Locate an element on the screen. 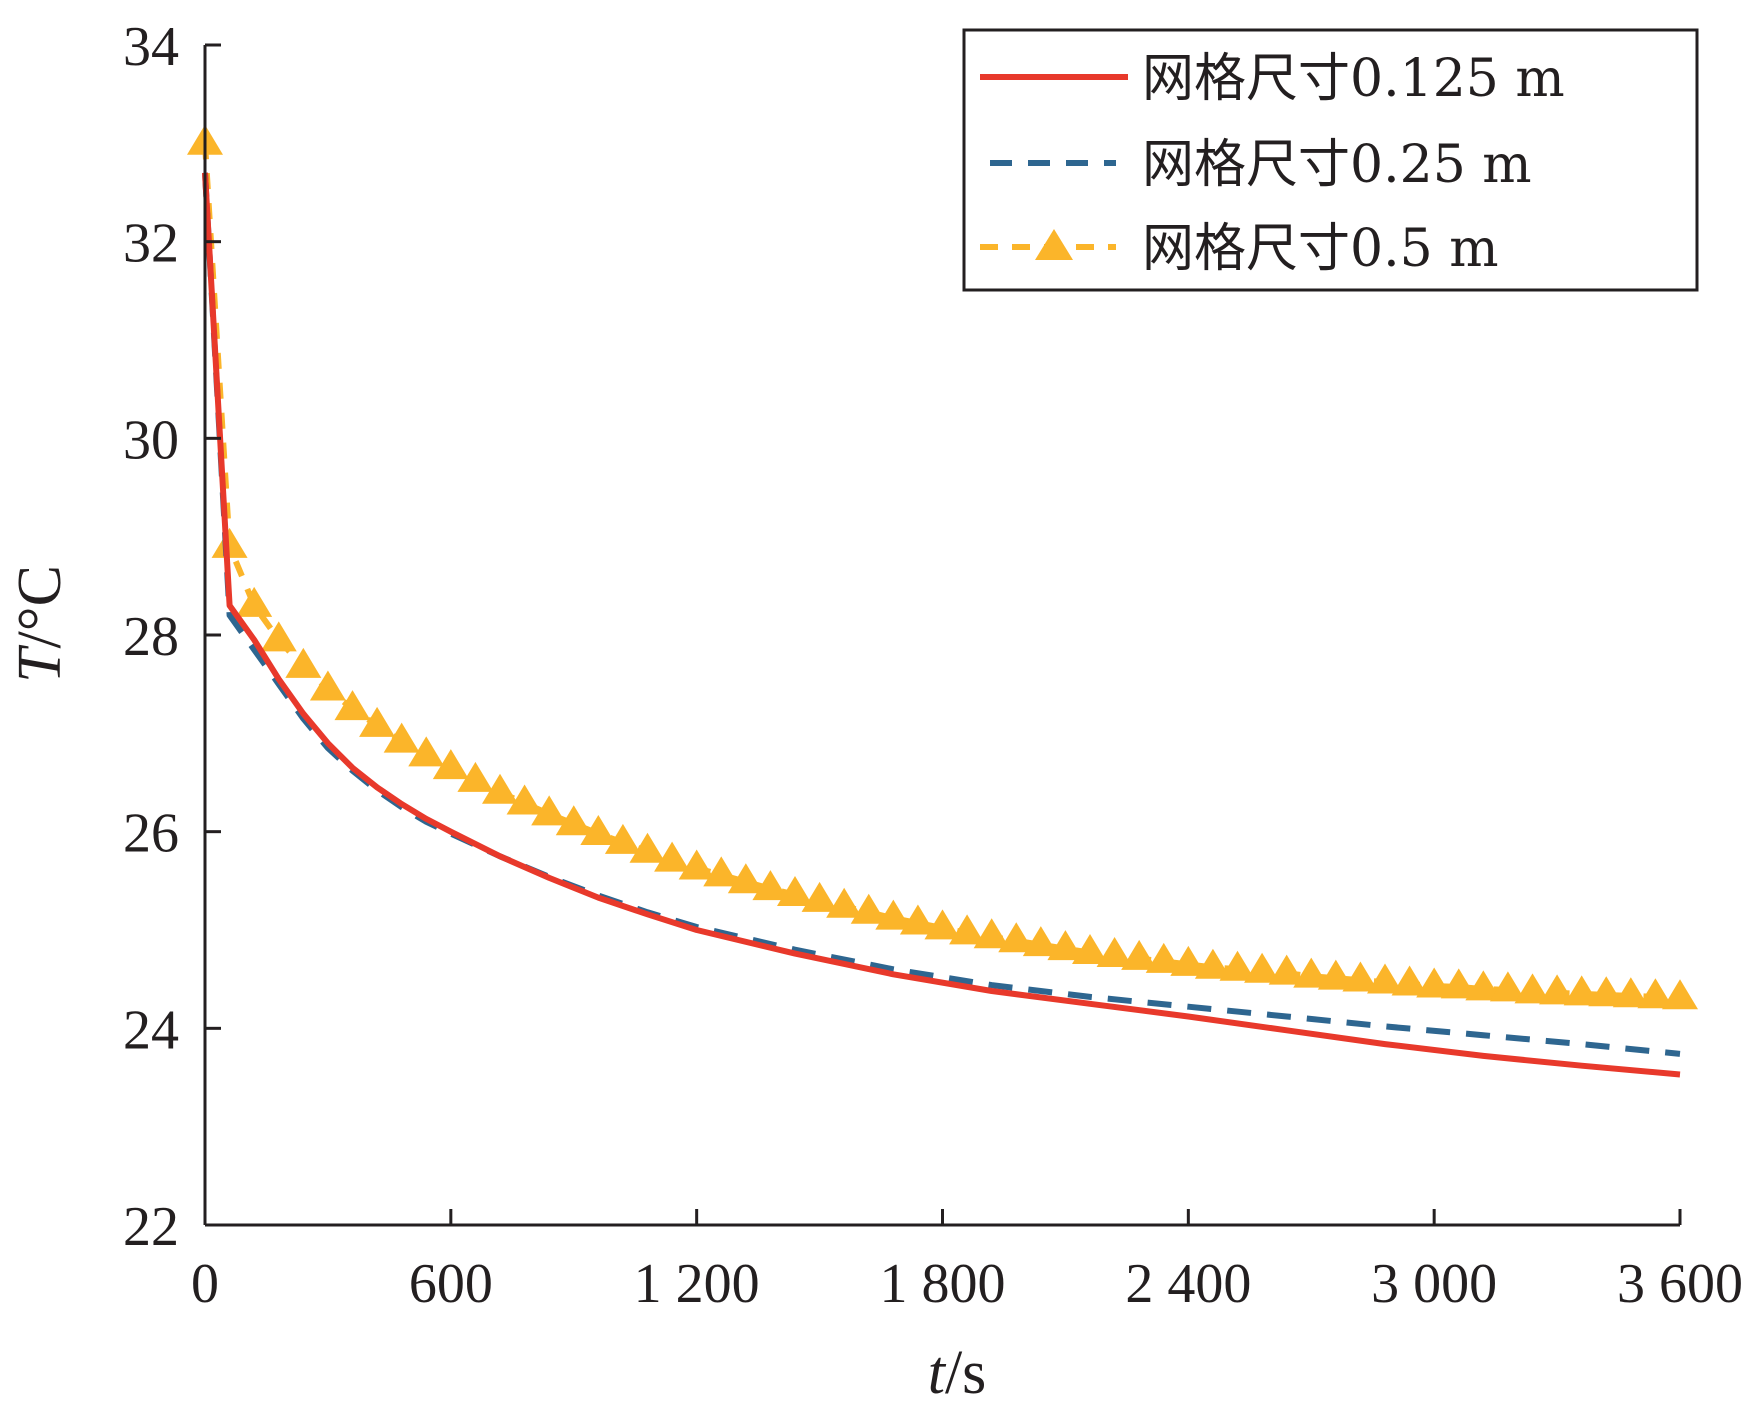 The width and height of the screenshot is (1756, 1417). y-axis-title: T/°C is located at coordinates (40, 624).